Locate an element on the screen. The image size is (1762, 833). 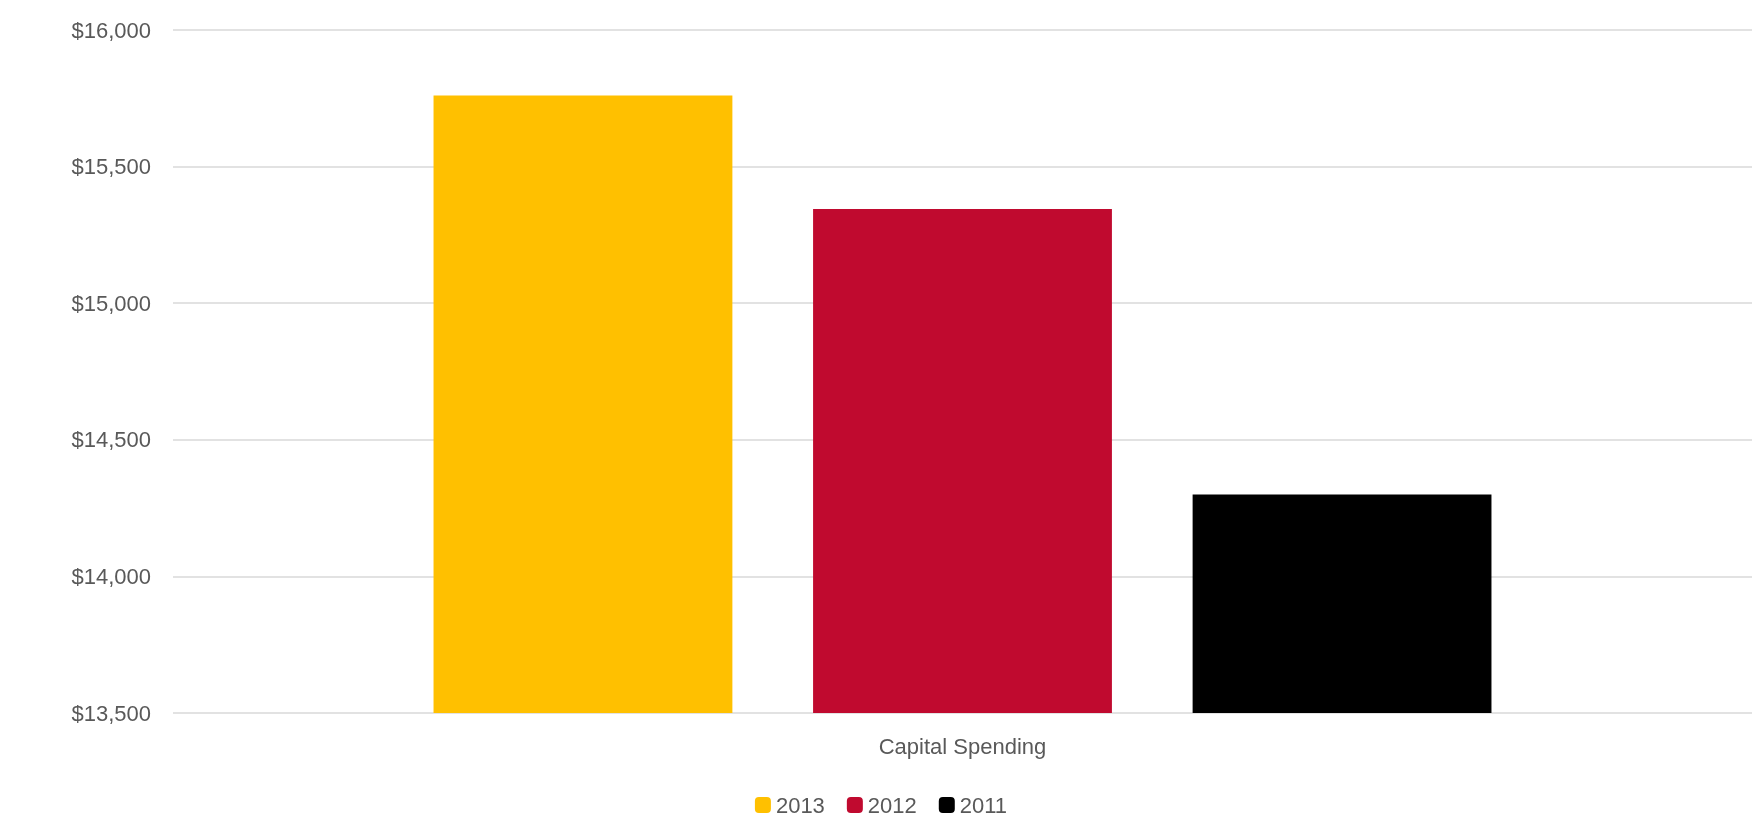
legend-label: 2011 is located at coordinates (983, 805).